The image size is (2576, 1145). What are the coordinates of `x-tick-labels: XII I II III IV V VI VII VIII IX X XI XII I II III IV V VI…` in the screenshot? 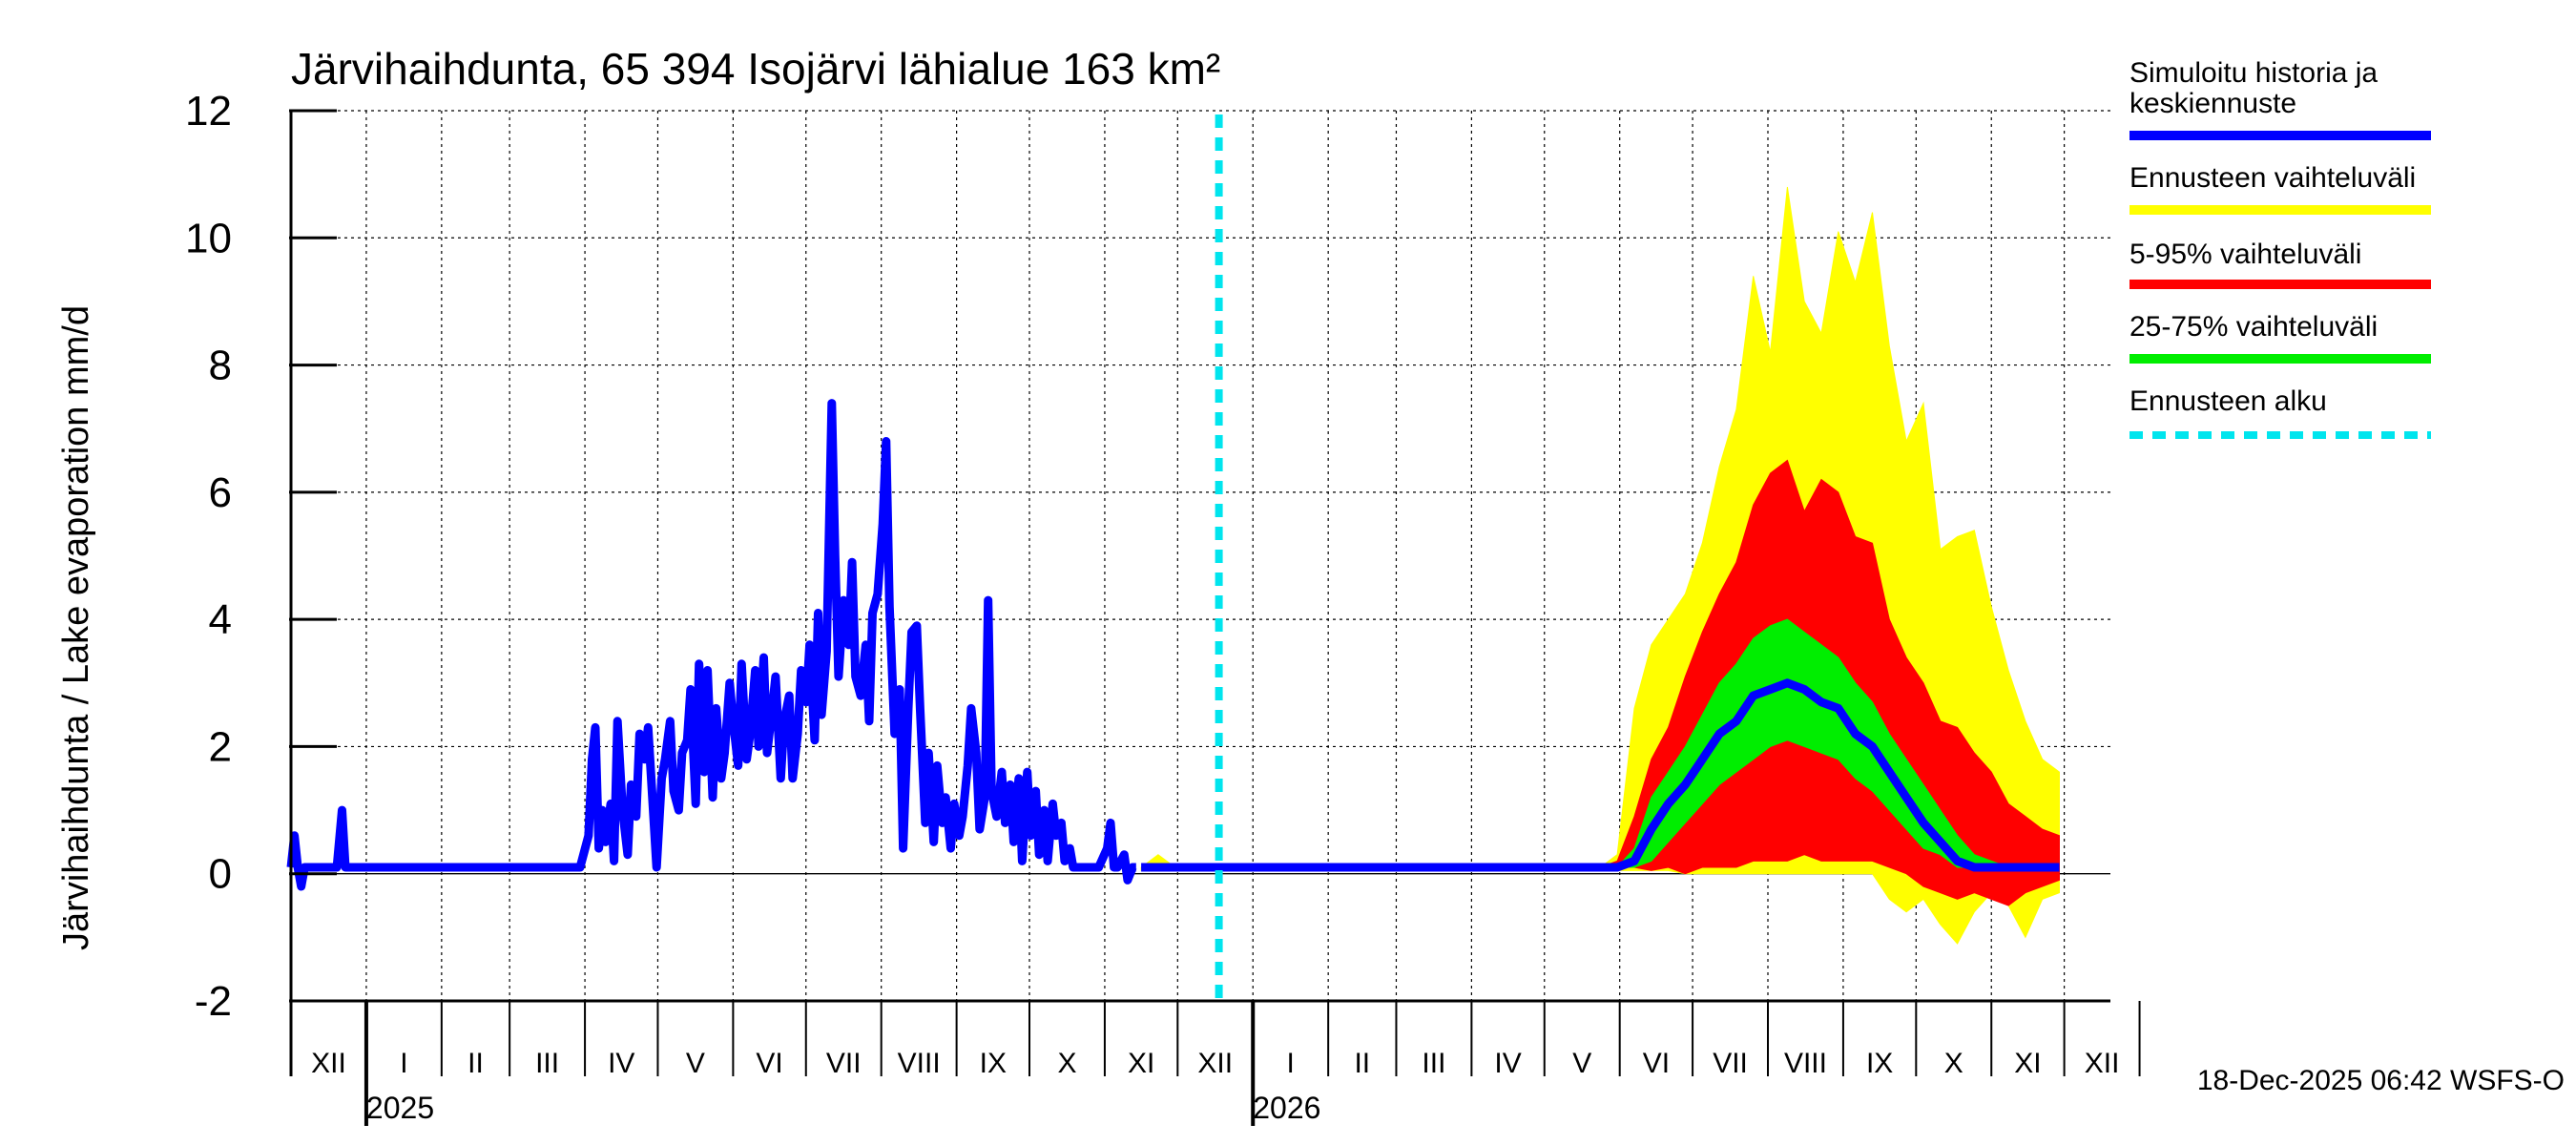 It's located at (1215, 1086).